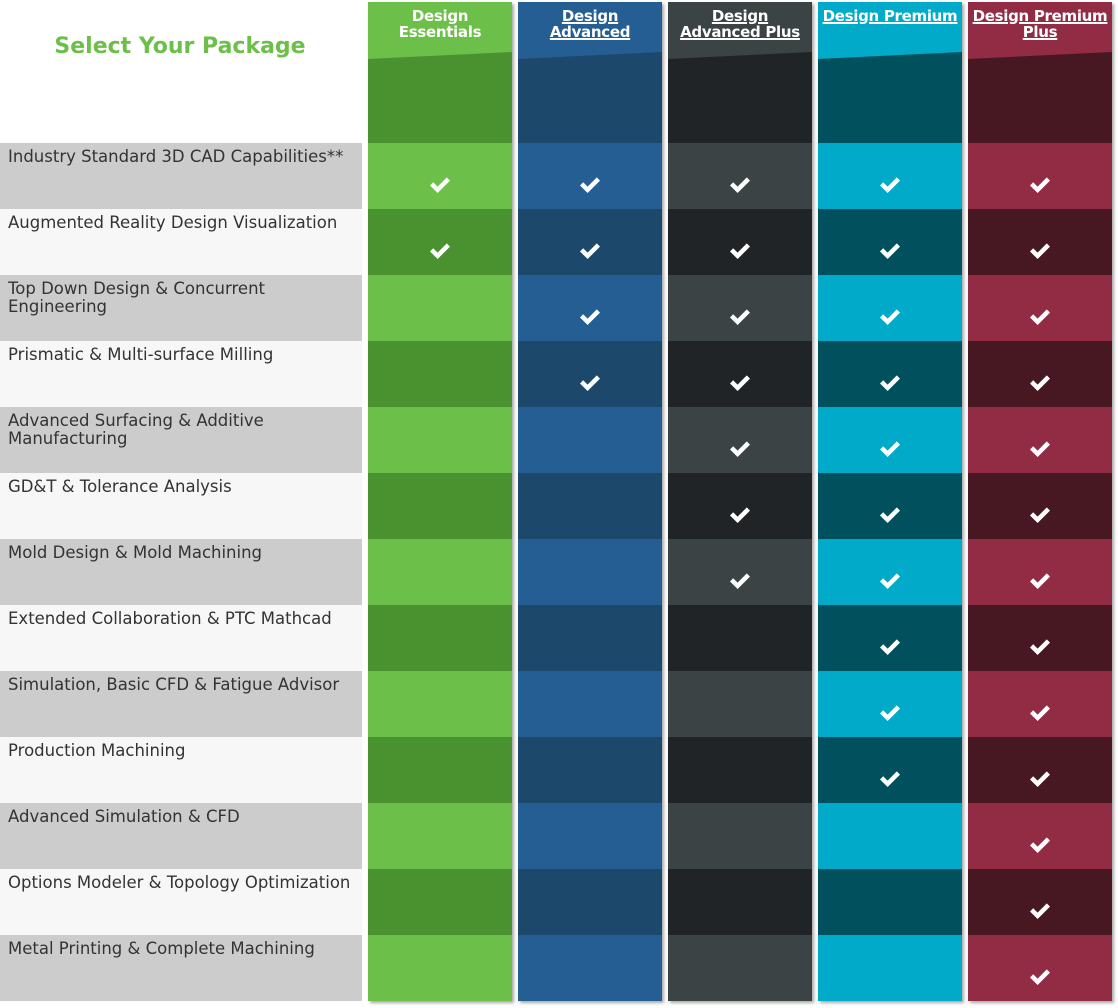 The height and width of the screenshot is (1008, 1118). I want to click on package-column: Design Premium Plus, so click(1040, 501).